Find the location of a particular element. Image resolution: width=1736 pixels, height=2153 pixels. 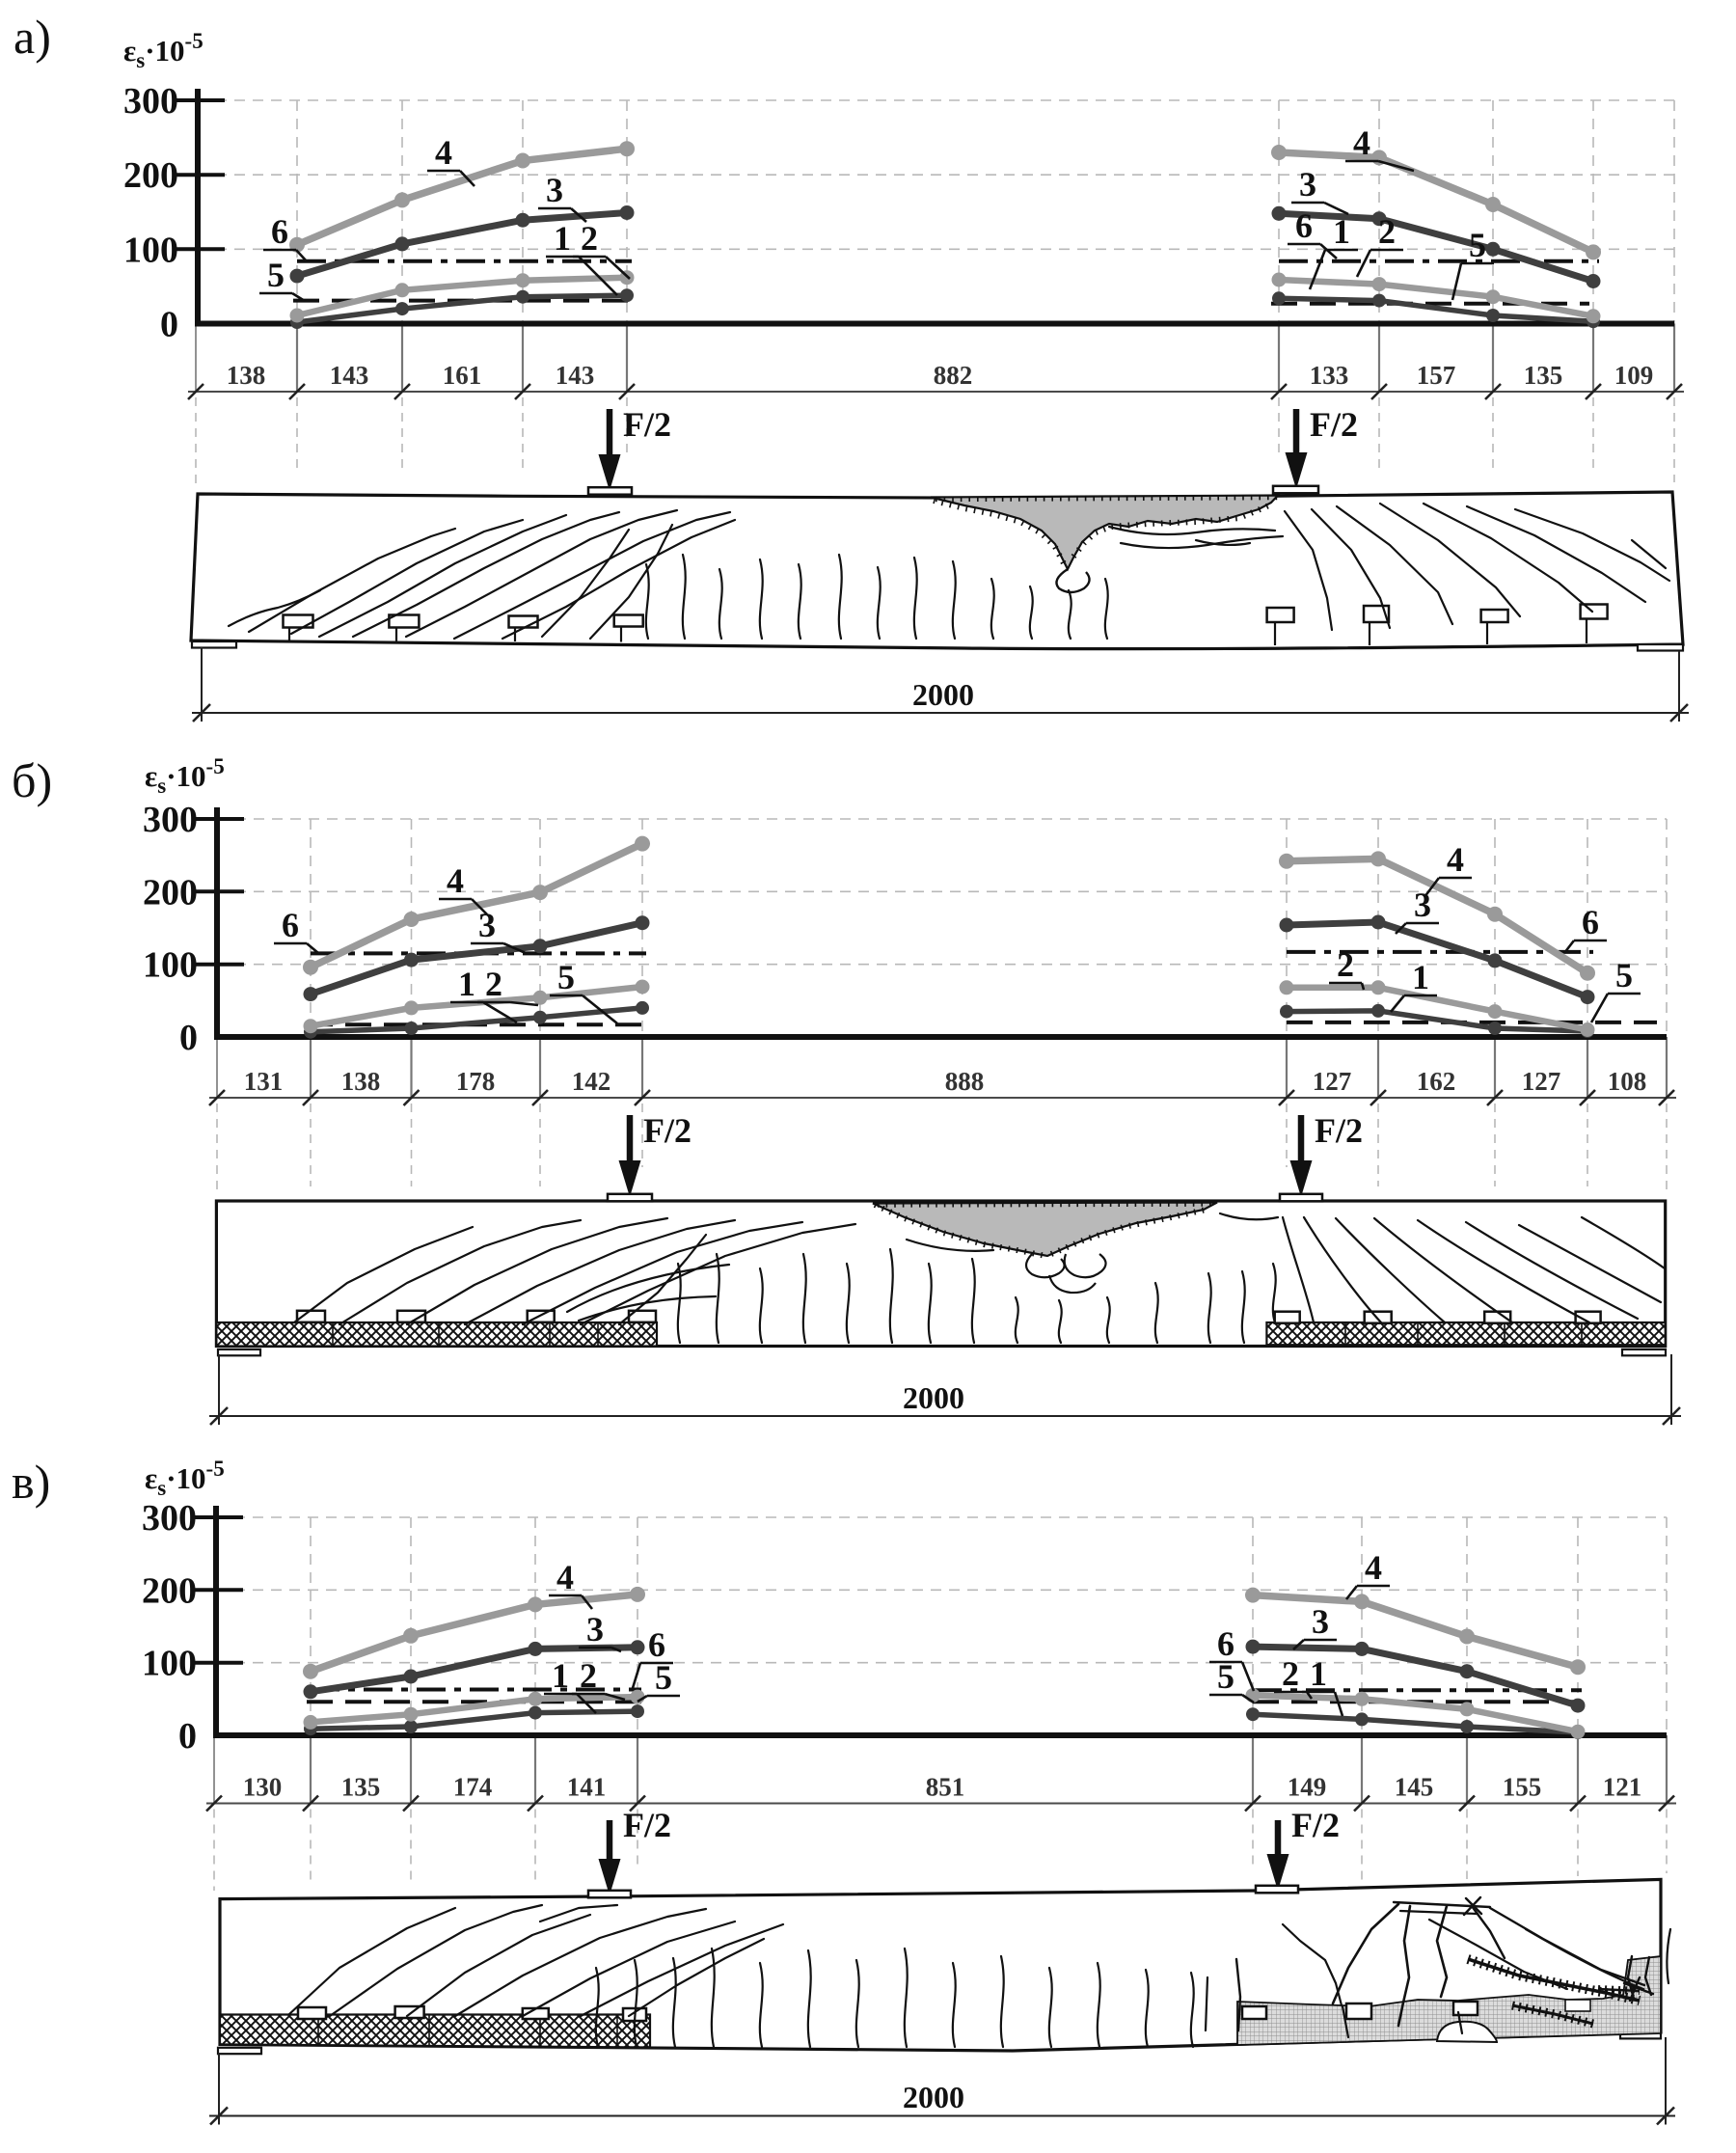

svg-text: 174 is located at coordinates (473, 1787).